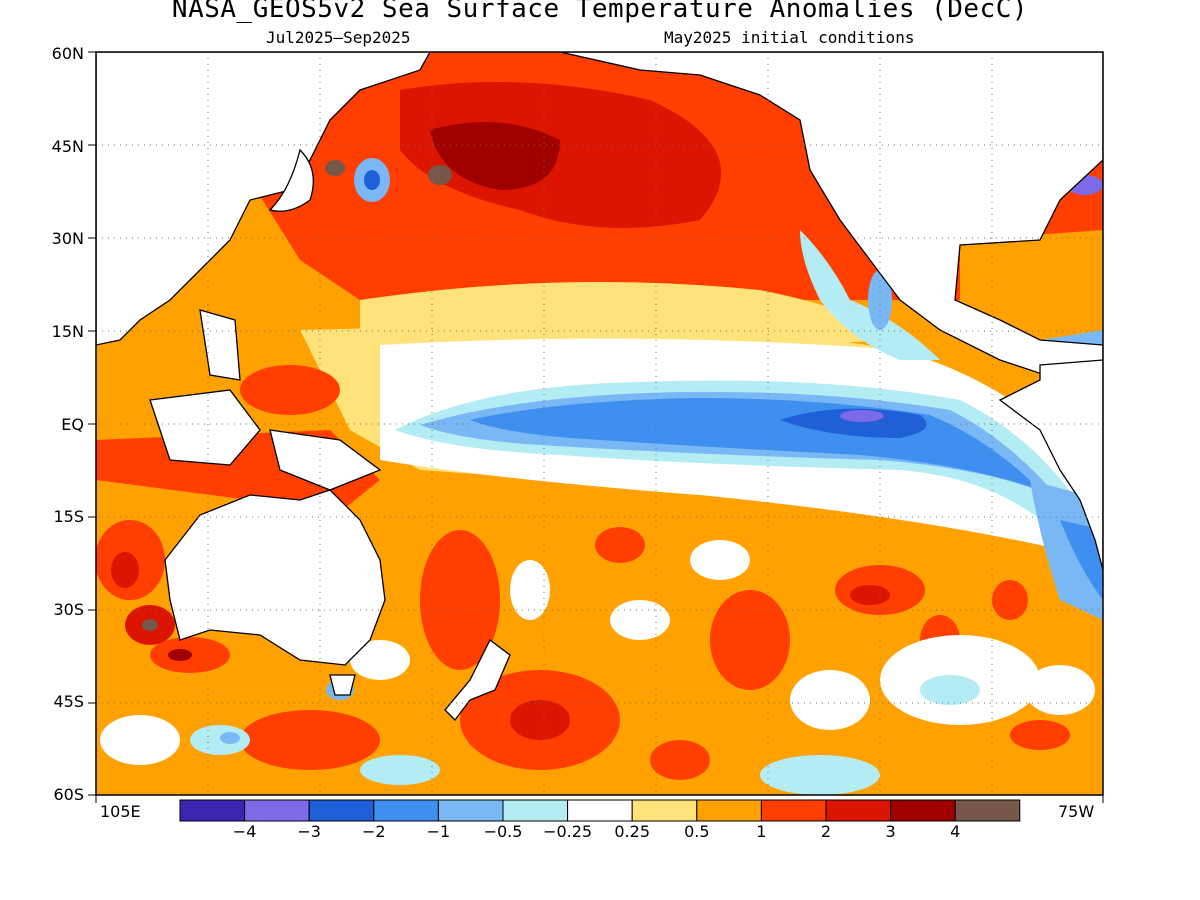 The width and height of the screenshot is (1200, 900). I want to click on colorbar-tick-label: −3, so click(309, 831).